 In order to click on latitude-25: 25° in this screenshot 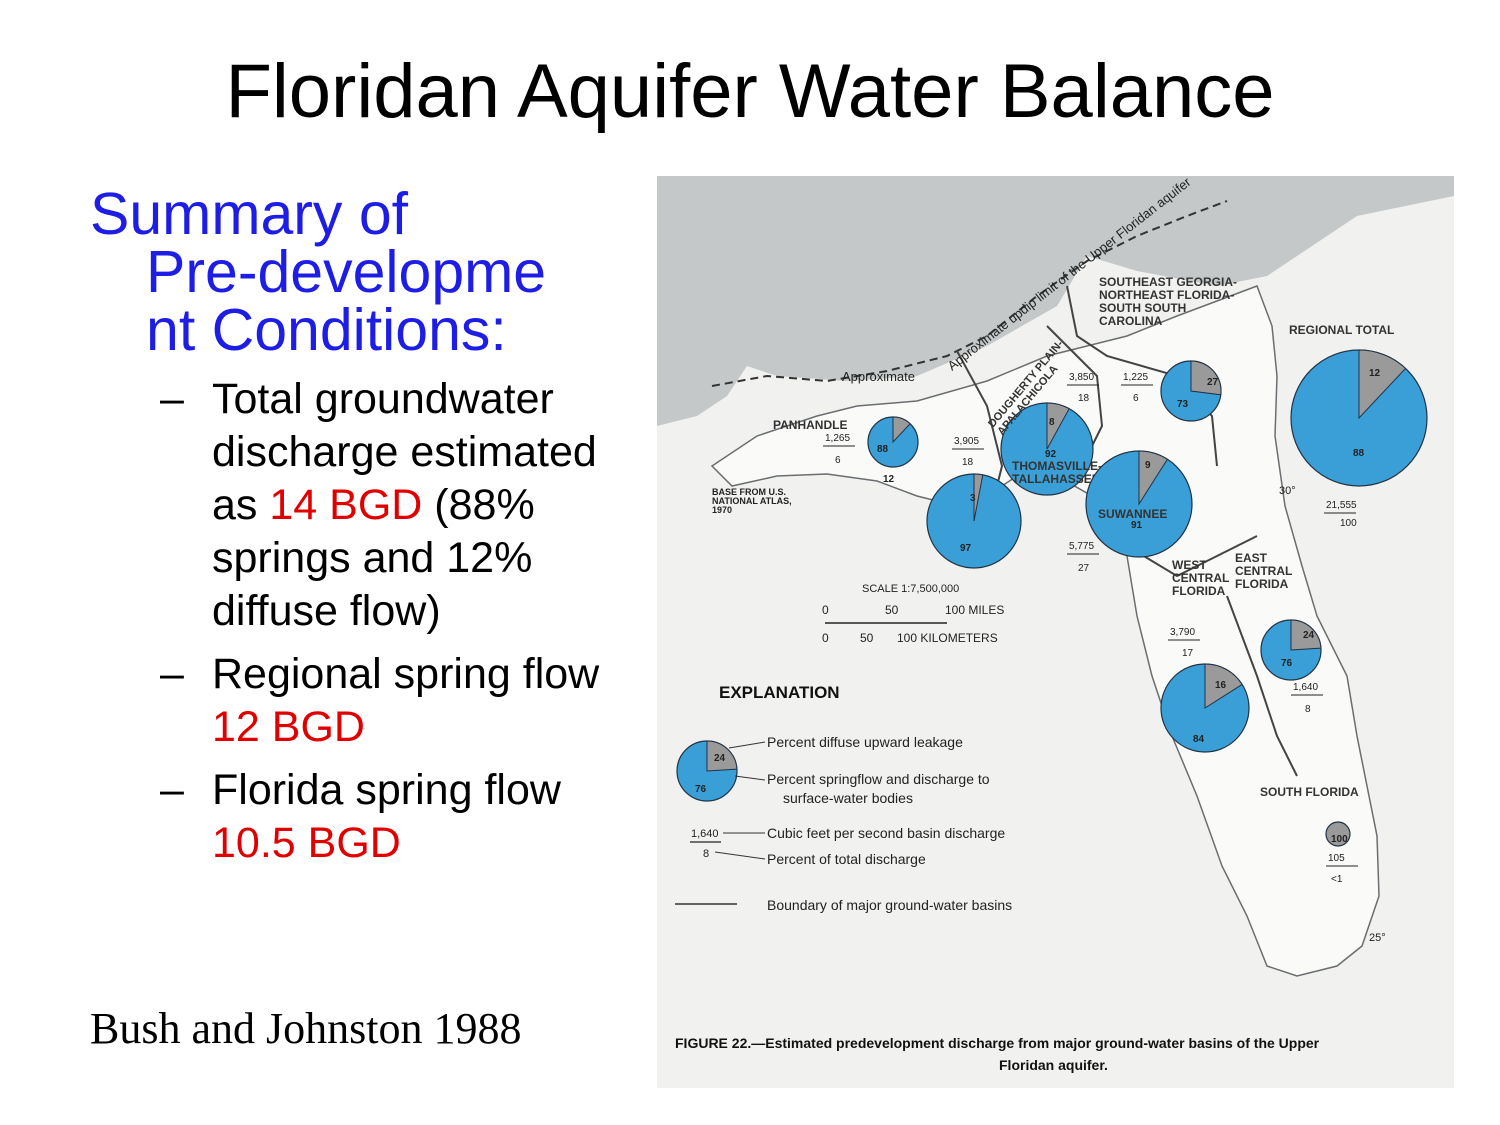, I will do `click(1377, 938)`.